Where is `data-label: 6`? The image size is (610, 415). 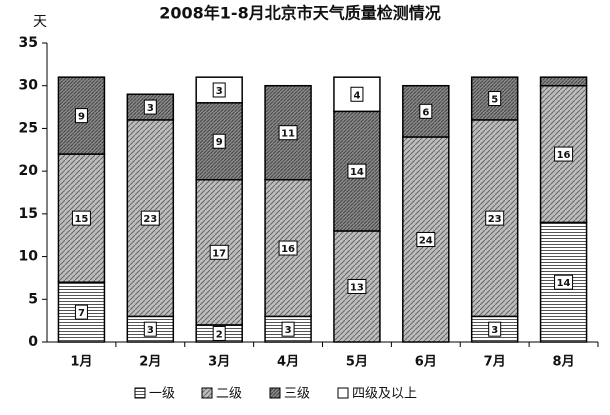
data-label: 6 is located at coordinates (425, 112).